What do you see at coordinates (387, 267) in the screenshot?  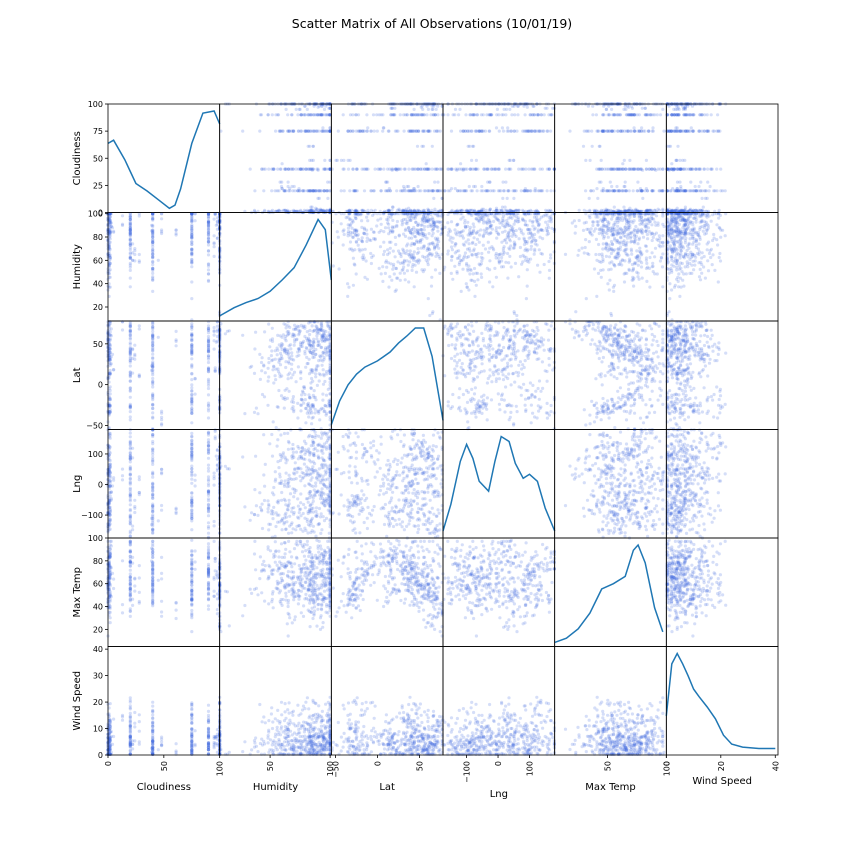 I see `panel-humidity-vs-lat` at bounding box center [387, 267].